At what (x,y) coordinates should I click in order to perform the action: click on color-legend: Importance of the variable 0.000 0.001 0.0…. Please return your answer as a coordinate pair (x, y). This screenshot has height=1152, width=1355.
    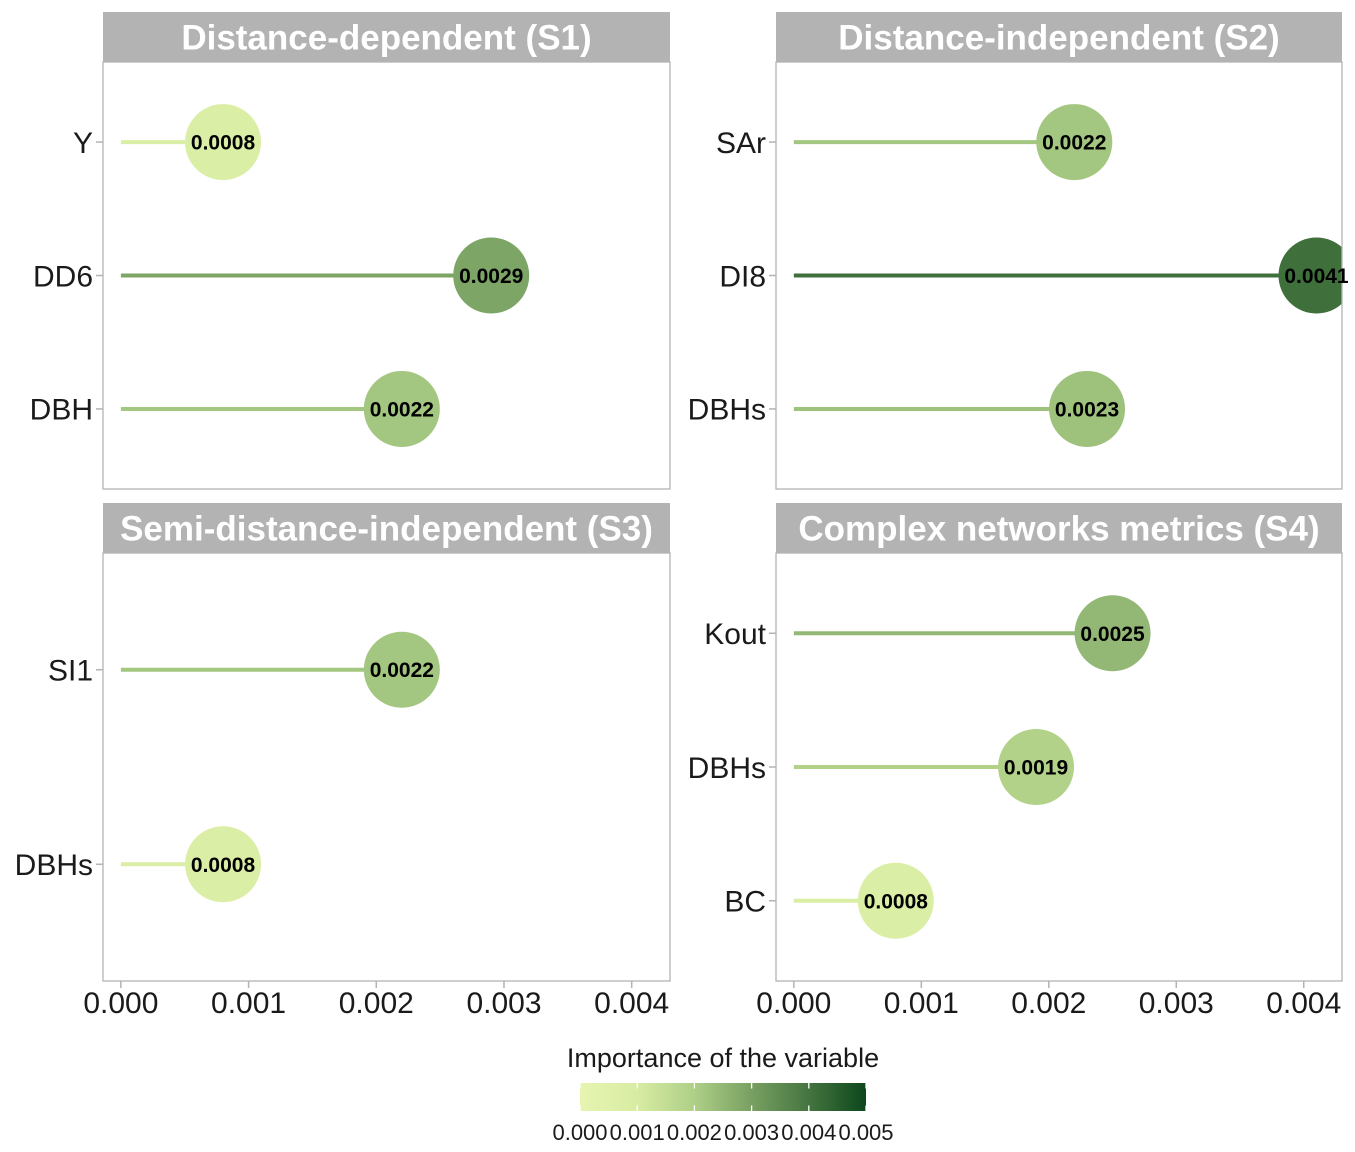
    Looking at the image, I should click on (722, 1094).